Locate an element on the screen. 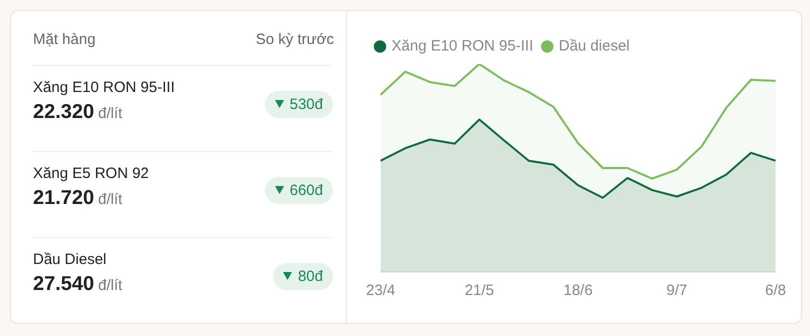 The width and height of the screenshot is (810, 336). x-tick-label: 23/4 is located at coordinates (381, 291).